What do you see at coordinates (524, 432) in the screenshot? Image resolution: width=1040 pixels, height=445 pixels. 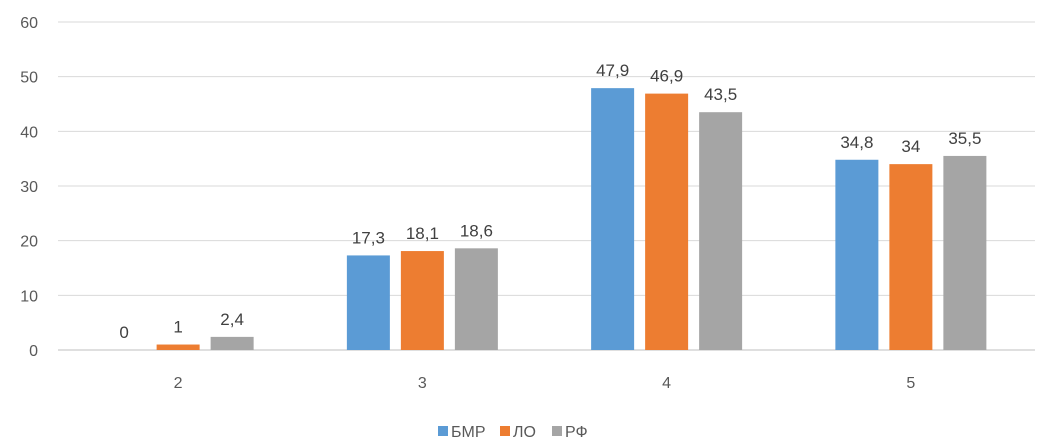 I see `legend-label: ЛО` at bounding box center [524, 432].